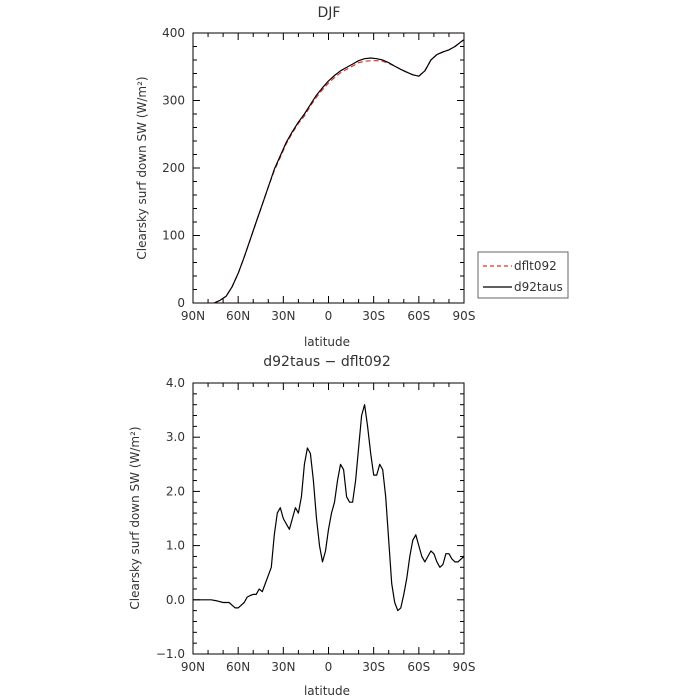  Describe the element at coordinates (173, 101) in the screenshot. I see `top-y-tick-label: 300` at that location.